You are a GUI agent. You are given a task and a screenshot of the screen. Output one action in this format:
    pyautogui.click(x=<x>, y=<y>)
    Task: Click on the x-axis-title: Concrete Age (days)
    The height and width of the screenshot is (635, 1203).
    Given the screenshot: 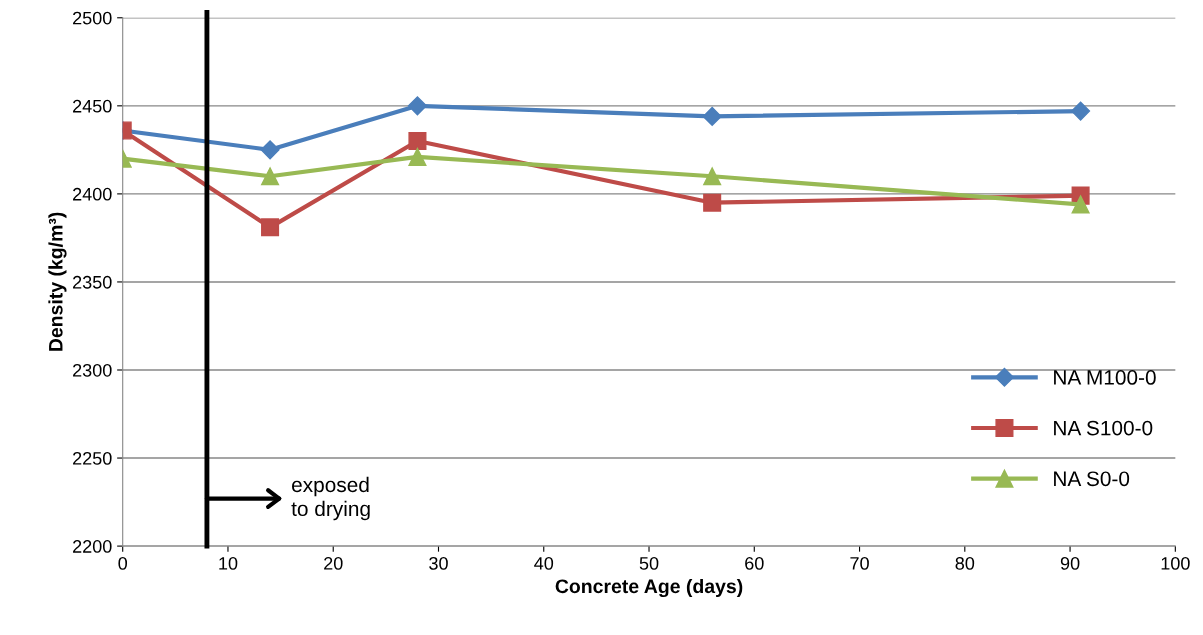 What is the action you would take?
    pyautogui.click(x=649, y=588)
    